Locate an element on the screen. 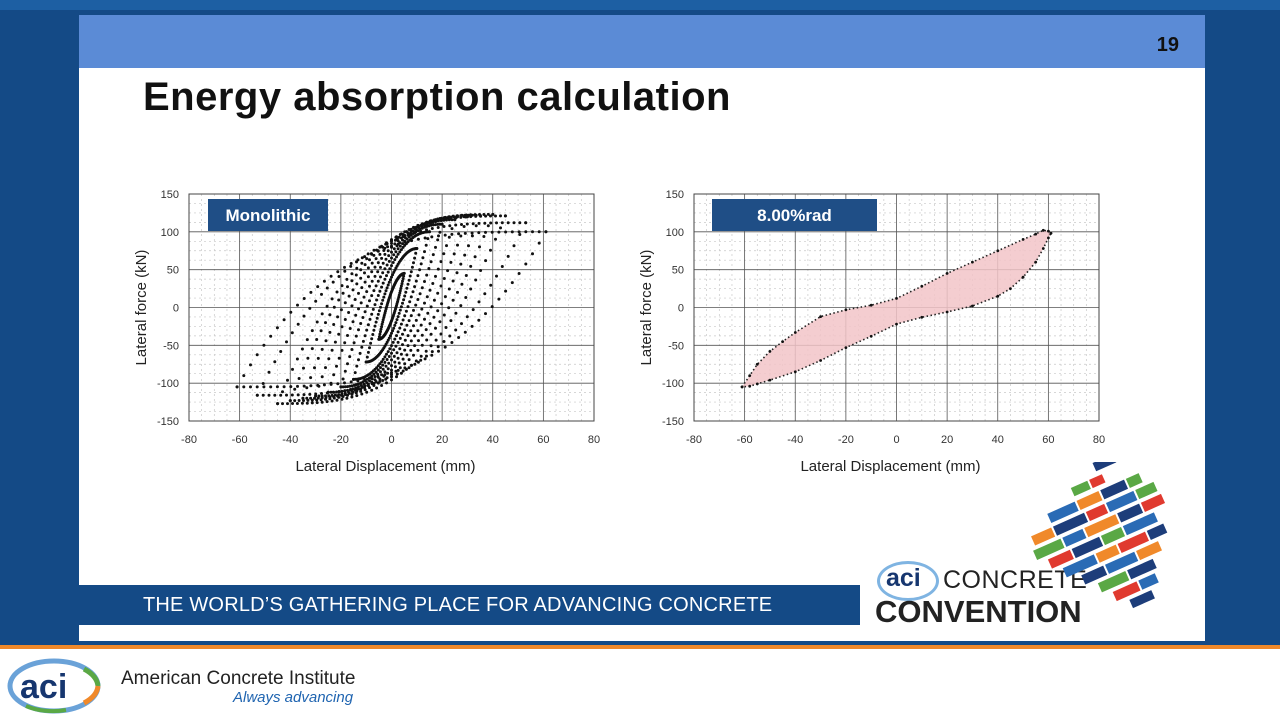 This screenshot has width=1280, height=720. aci-logo-icon: aci is located at coordinates (54, 686).